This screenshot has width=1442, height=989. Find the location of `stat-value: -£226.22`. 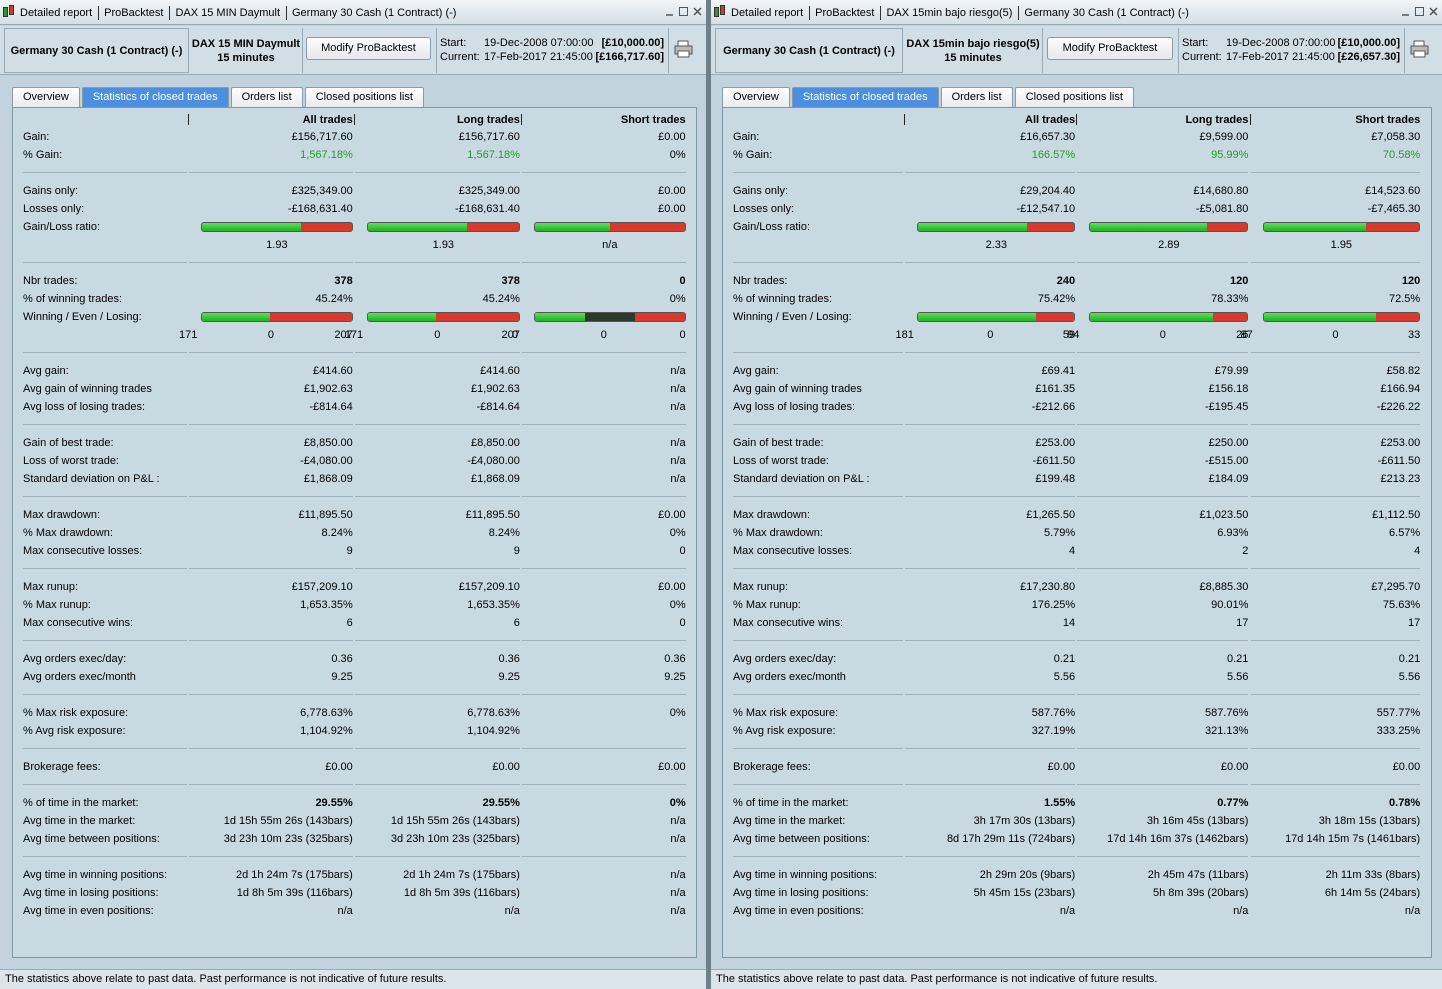

stat-value: -£226.22 is located at coordinates (1398, 407).